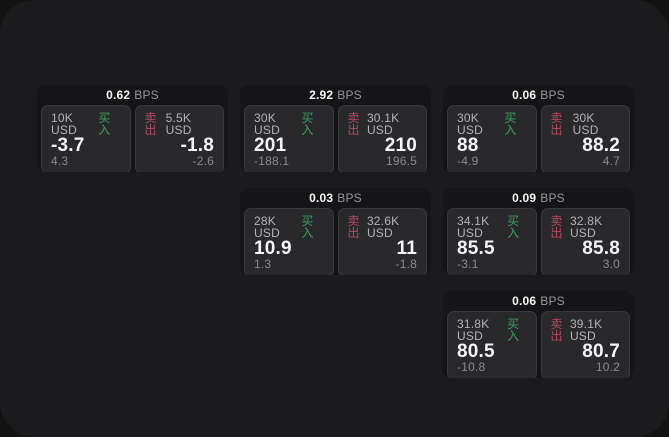  I want to click on sell-size: 32.8K USD, so click(586, 227).